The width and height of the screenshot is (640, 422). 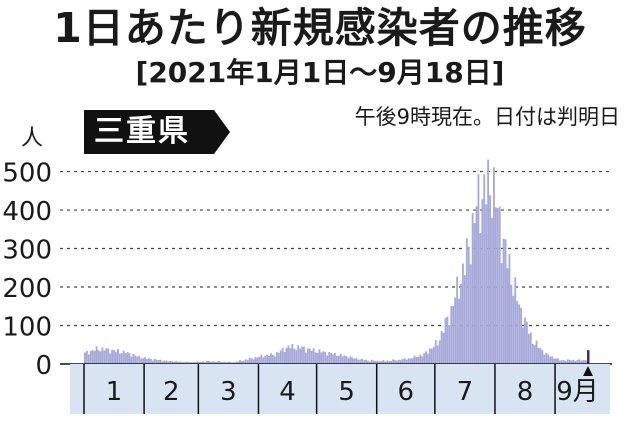 What do you see at coordinates (43, 366) in the screenshot?
I see `y-tick-label: 0` at bounding box center [43, 366].